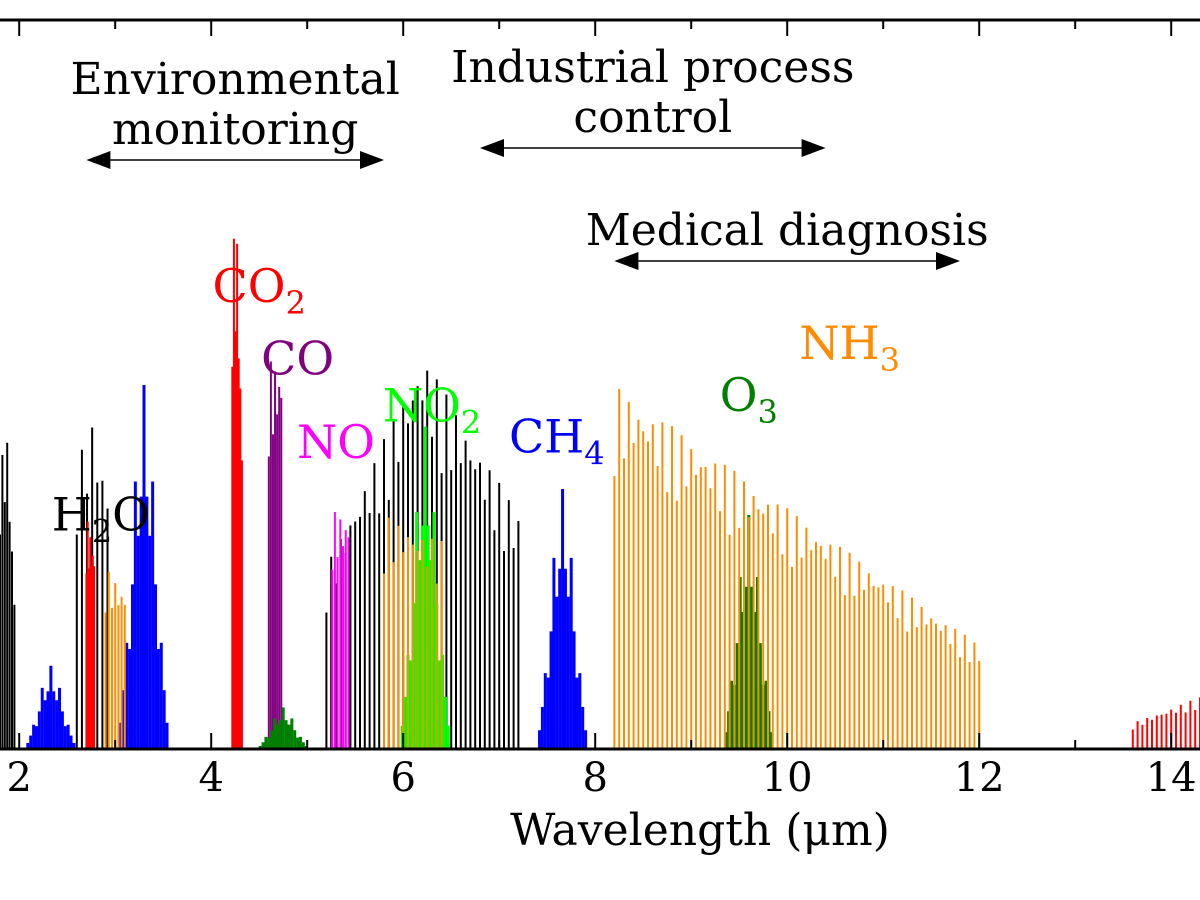 The width and height of the screenshot is (1200, 900). What do you see at coordinates (210, 778) in the screenshot?
I see `x-tick-label: 4` at bounding box center [210, 778].